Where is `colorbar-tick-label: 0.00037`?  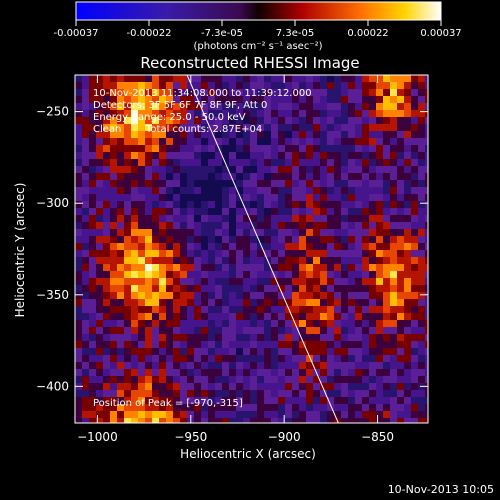 colorbar-tick-label: 0.00037 is located at coordinates (440, 33).